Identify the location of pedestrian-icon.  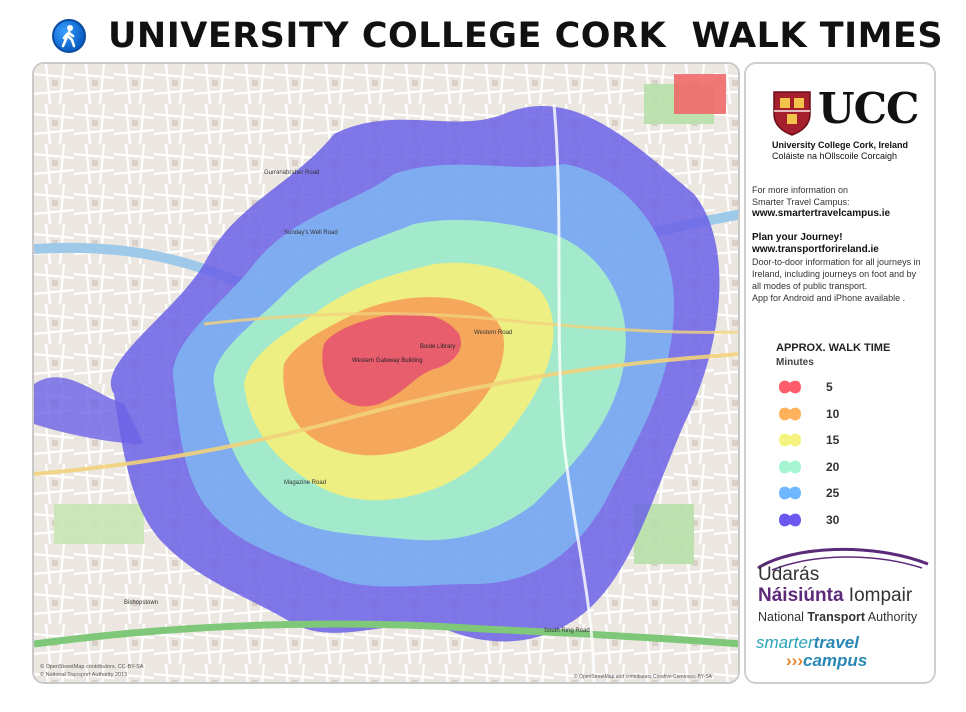
(69, 36).